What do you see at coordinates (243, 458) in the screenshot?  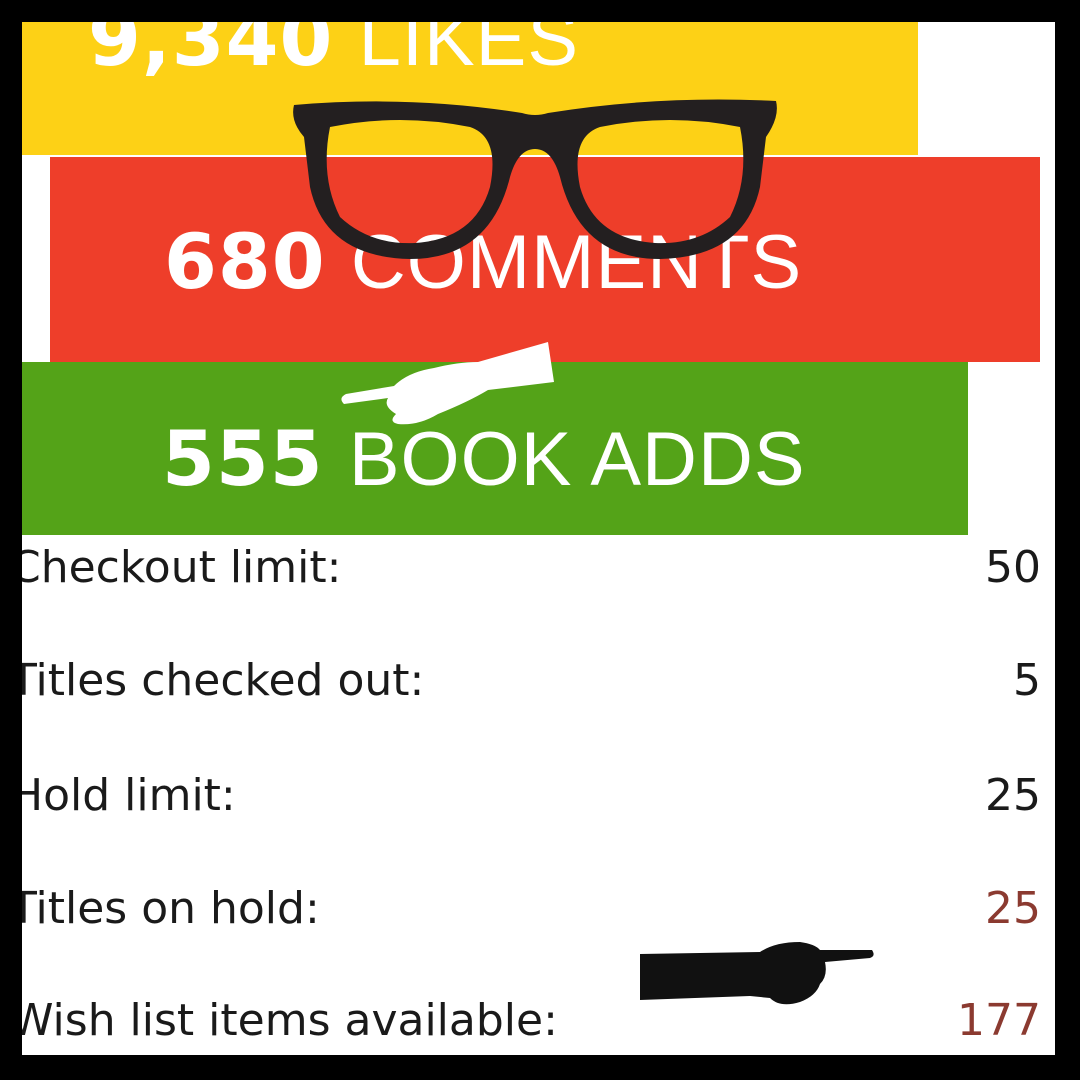 I see `book-adds-count: 555` at bounding box center [243, 458].